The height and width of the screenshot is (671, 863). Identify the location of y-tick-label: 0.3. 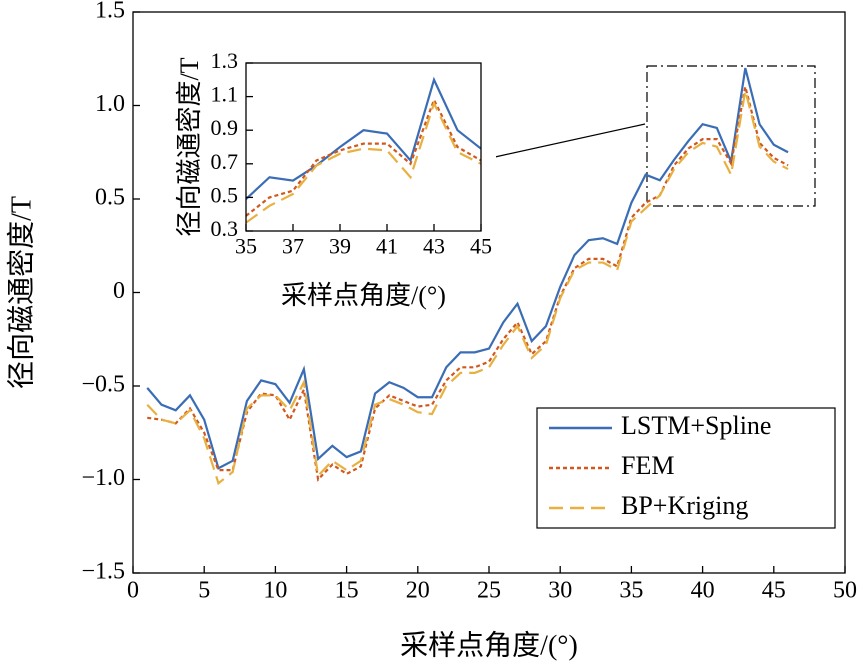
(225, 228).